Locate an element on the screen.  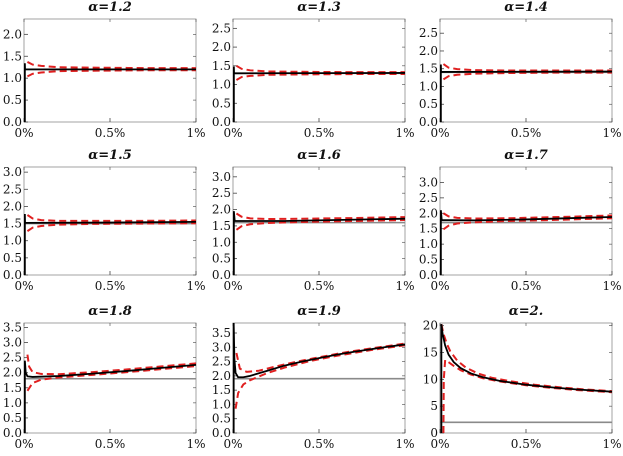
y-tick-label: 5 is located at coordinates (434, 406).